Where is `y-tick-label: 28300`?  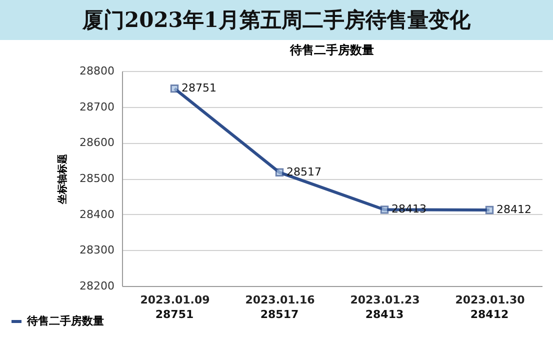 y-tick-label: 28300 is located at coordinates (97, 250).